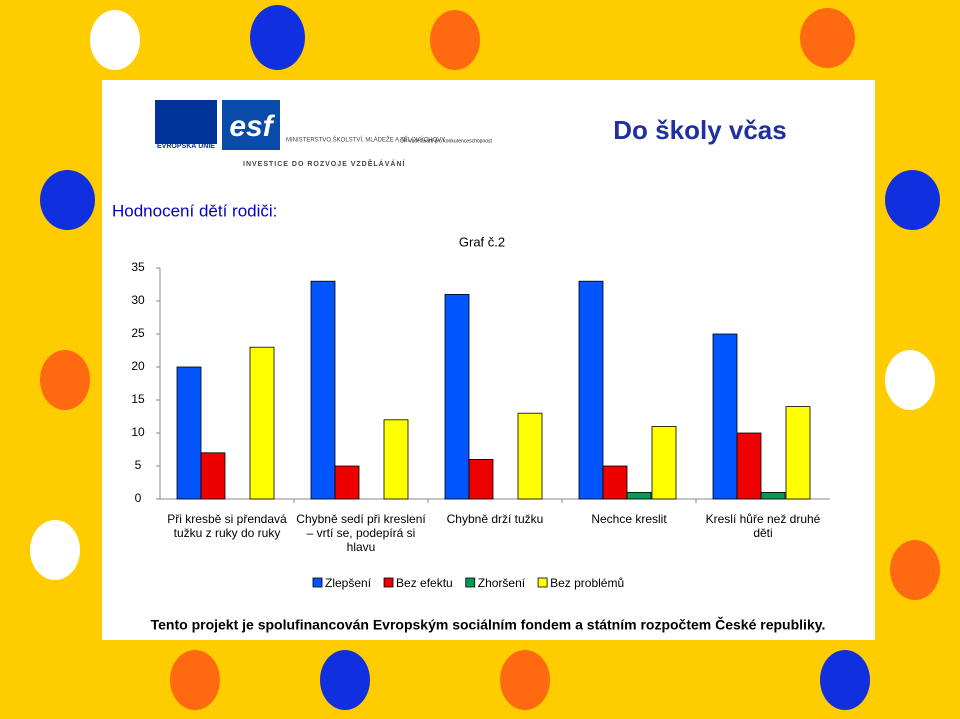 Image resolution: width=960 pixels, height=719 pixels. Describe the element at coordinates (763, 526) in the screenshot. I see `x-tick-label: Kreslí hůře než druhé děti` at that location.